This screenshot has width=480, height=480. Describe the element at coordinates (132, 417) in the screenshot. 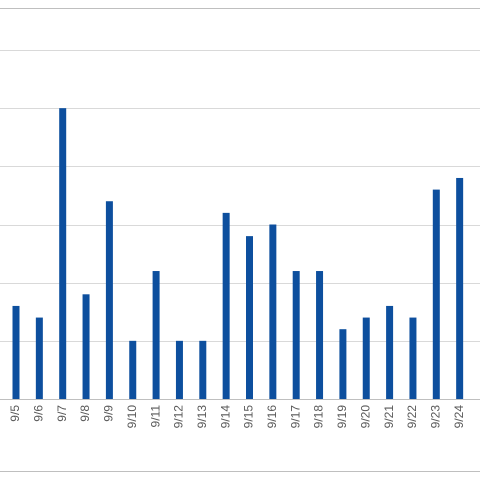

I see `x-tick-label: 9/10` at that location.